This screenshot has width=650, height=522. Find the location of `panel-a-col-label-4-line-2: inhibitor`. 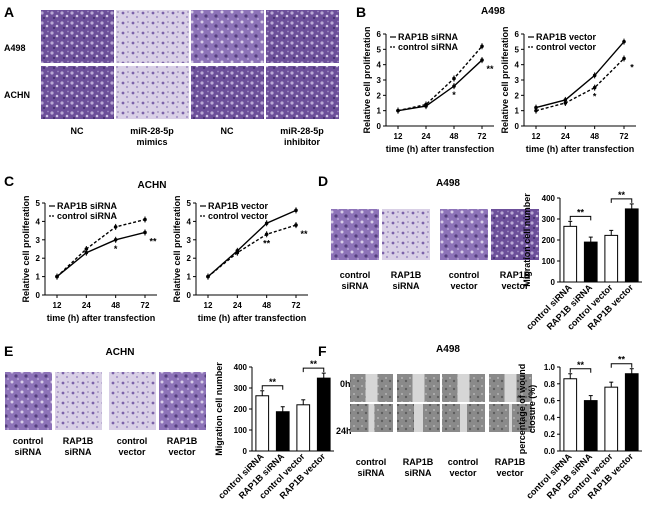

panel-a-col-label-4-line-2: inhibitor is located at coordinates (302, 142).